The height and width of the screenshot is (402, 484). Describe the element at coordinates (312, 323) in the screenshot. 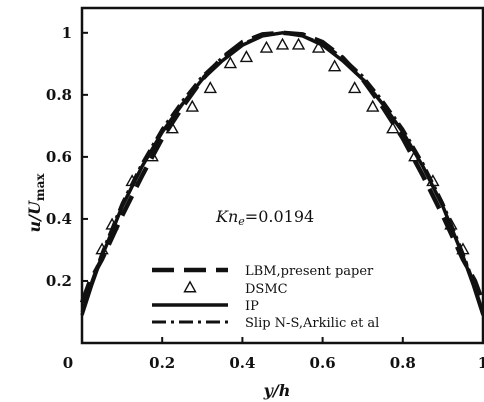

I see `legend-label: Slip N-S,Arkilic et al` at that location.